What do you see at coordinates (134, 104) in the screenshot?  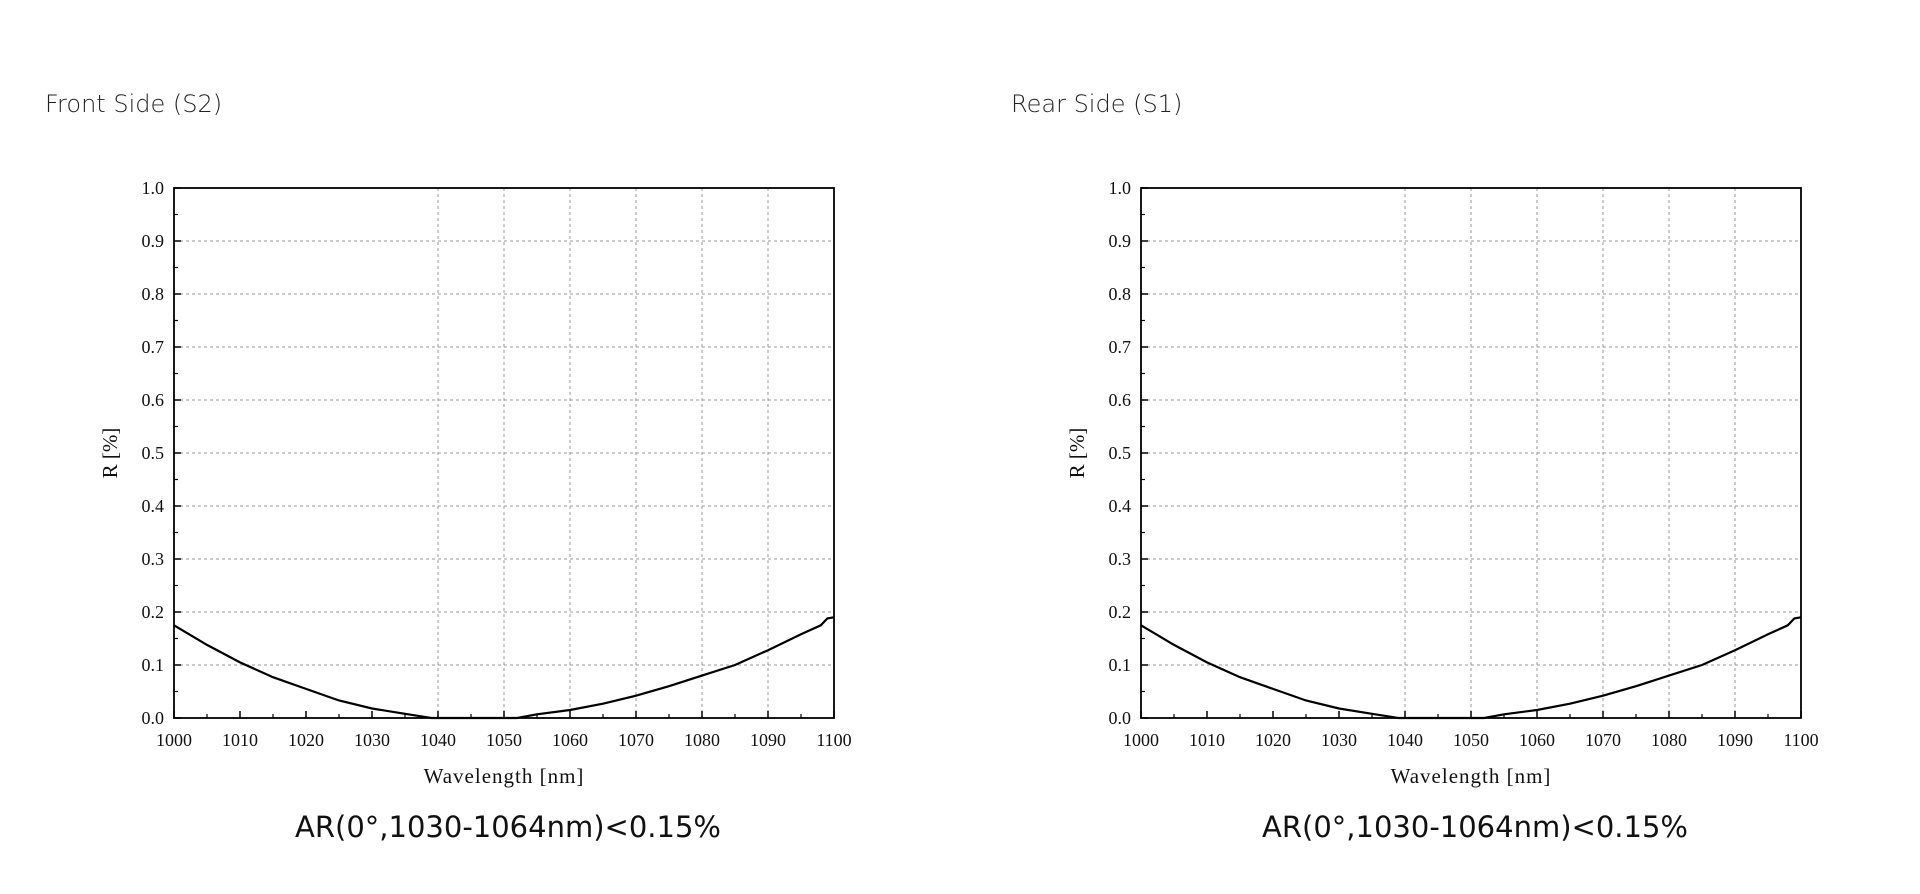 I see `front-side-title: Front Side (S2)` at bounding box center [134, 104].